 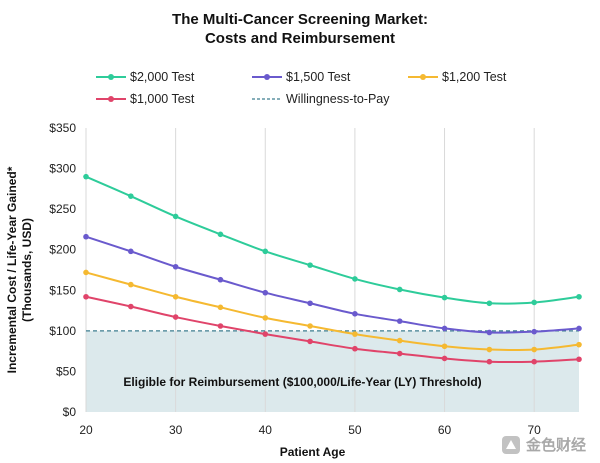 What do you see at coordinates (176, 430) in the screenshot?
I see `x-tick-label: 30` at bounding box center [176, 430].